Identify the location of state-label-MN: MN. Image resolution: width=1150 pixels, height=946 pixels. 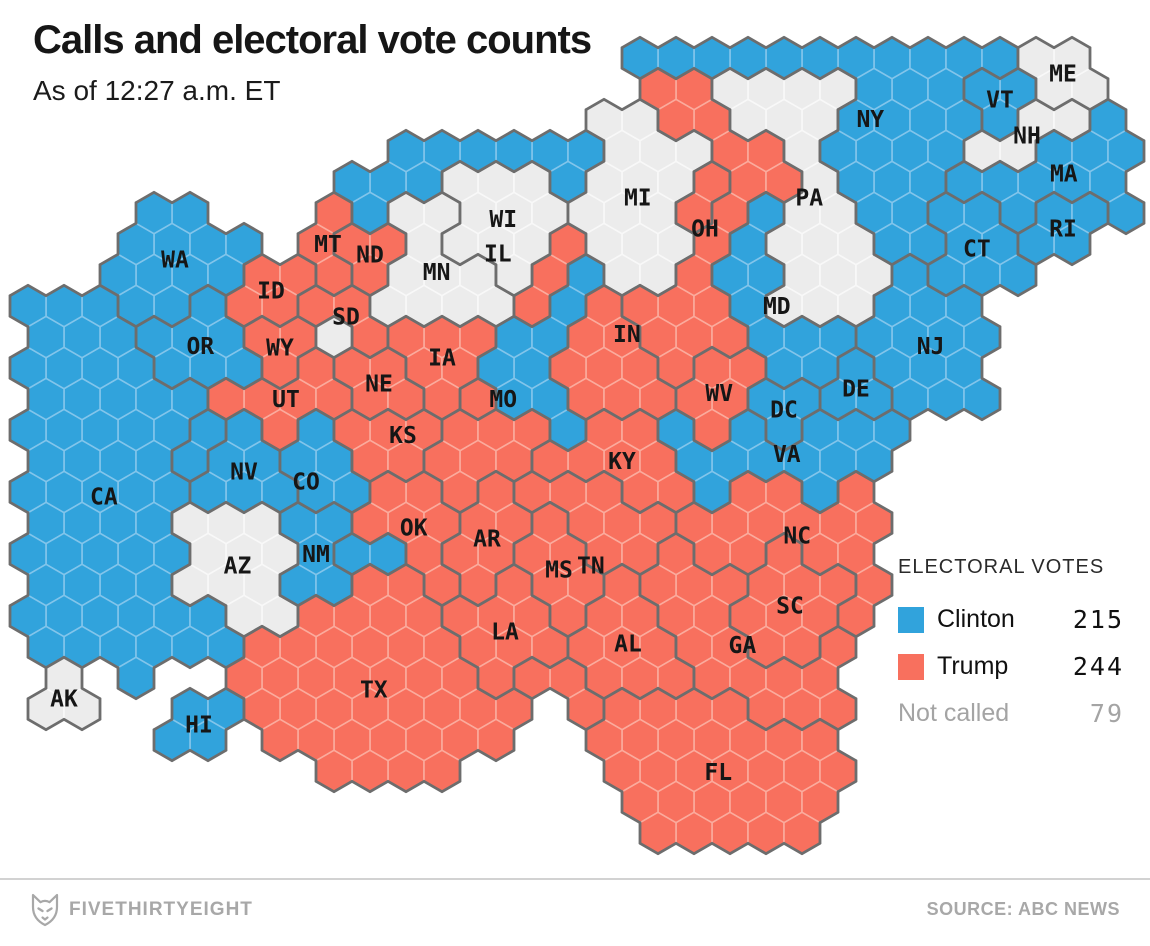
(437, 273).